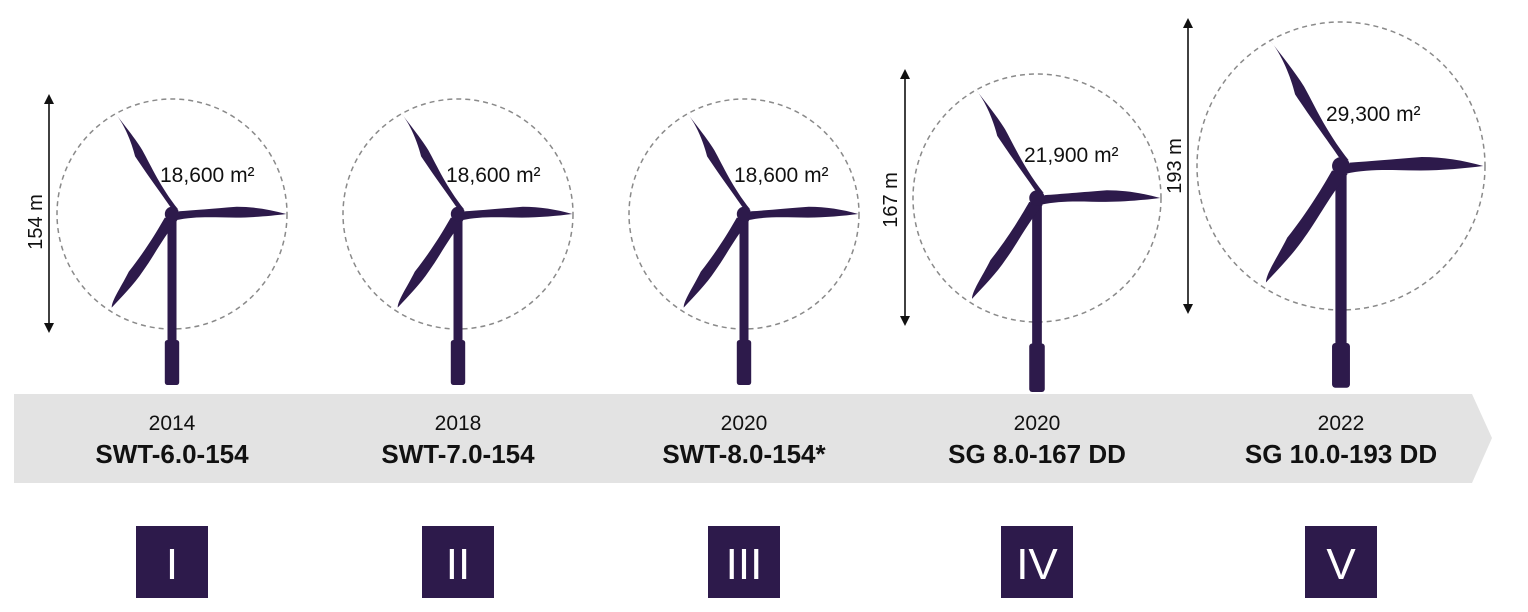 Image resolution: width=1528 pixels, height=612 pixels. I want to click on swept-area-label: 29,300 m², so click(1373, 114).